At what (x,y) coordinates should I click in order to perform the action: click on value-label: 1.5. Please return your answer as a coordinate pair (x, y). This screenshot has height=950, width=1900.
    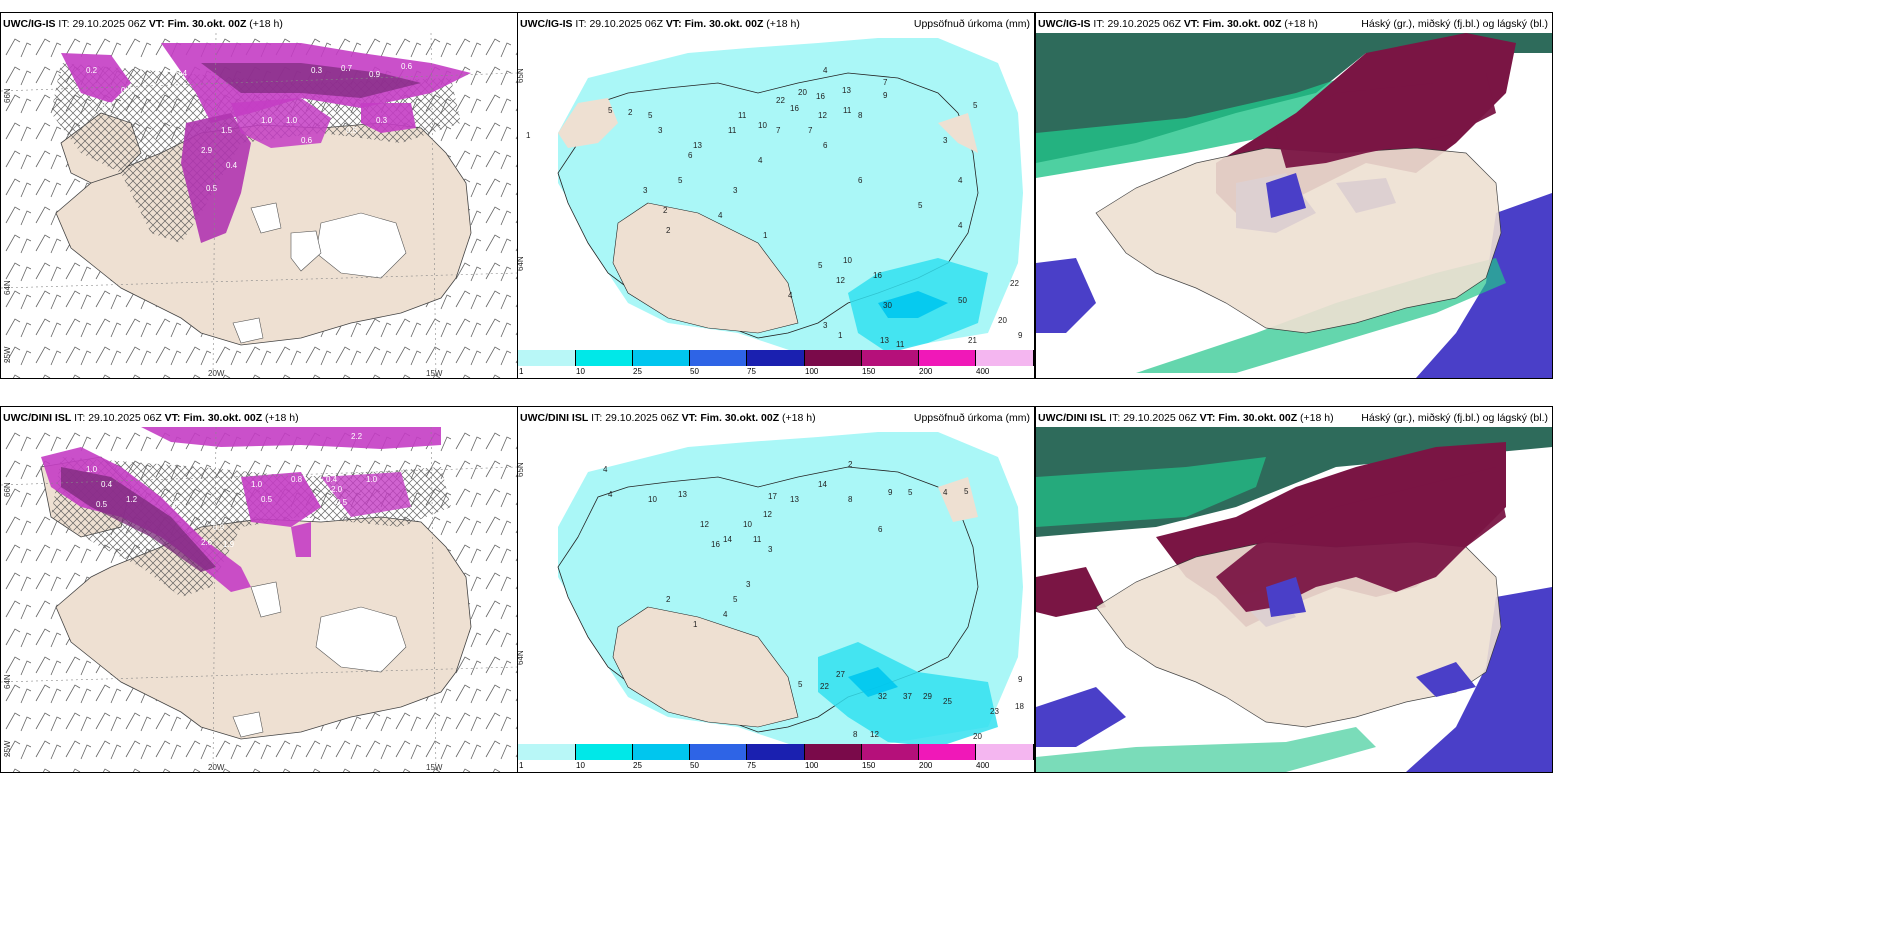
    Looking at the image, I should click on (227, 130).